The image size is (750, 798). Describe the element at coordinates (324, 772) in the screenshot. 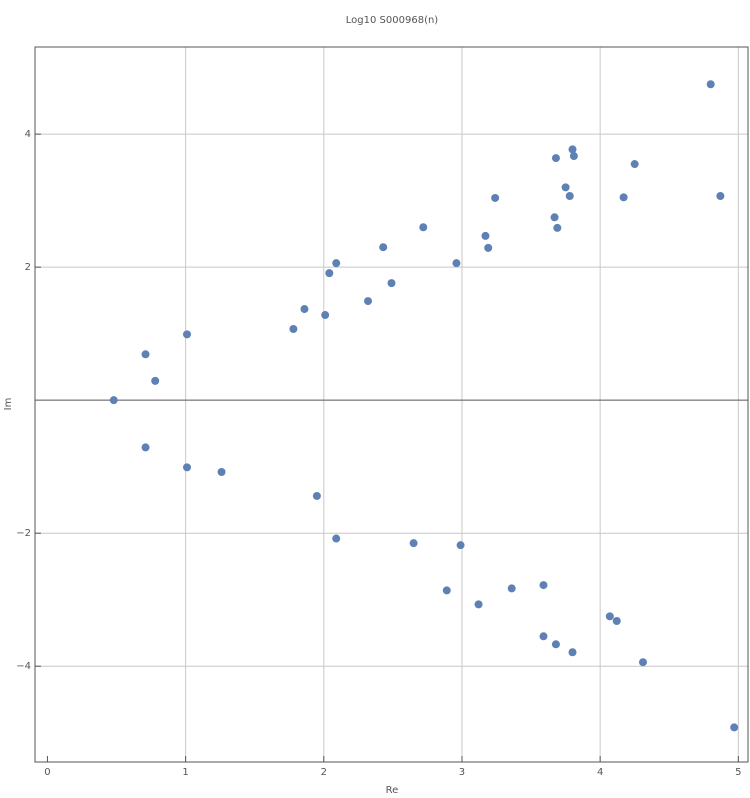

I see `x-tick-label: 2` at that location.